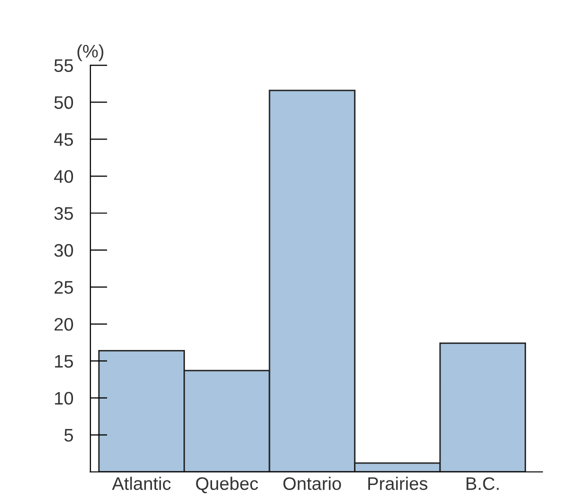 The image size is (565, 502). I want to click on x-tick-label: Prairies, so click(398, 483).